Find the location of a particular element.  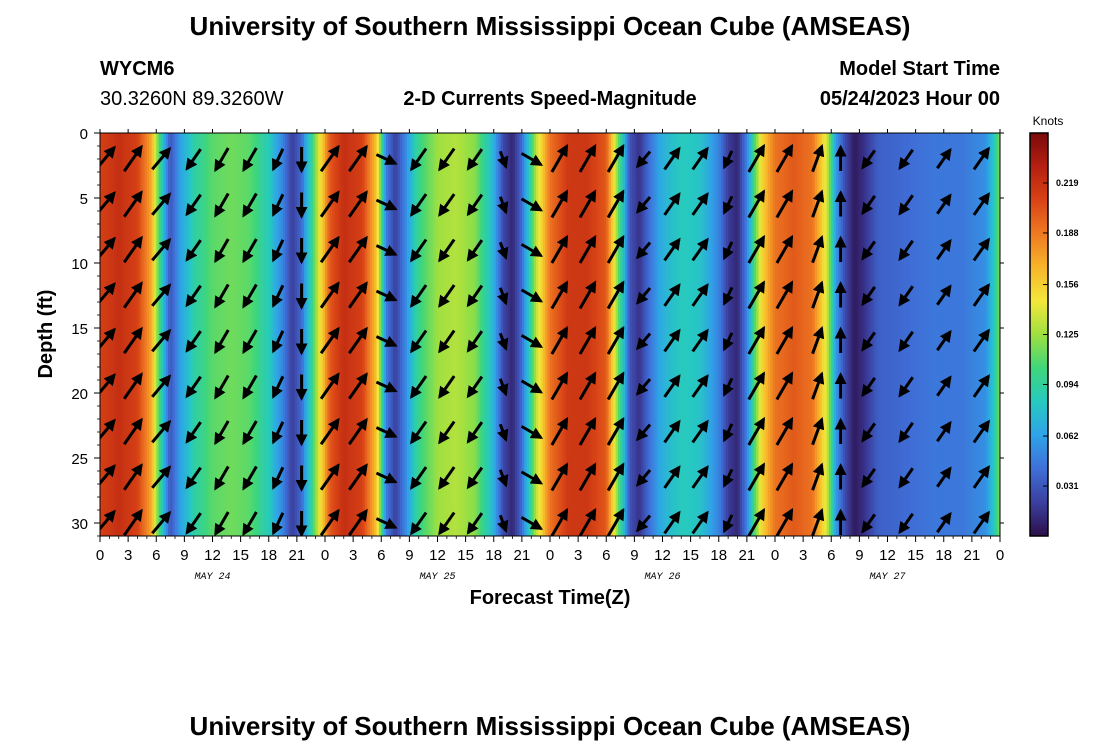

x-tick-label: 12 is located at coordinates (212, 555).